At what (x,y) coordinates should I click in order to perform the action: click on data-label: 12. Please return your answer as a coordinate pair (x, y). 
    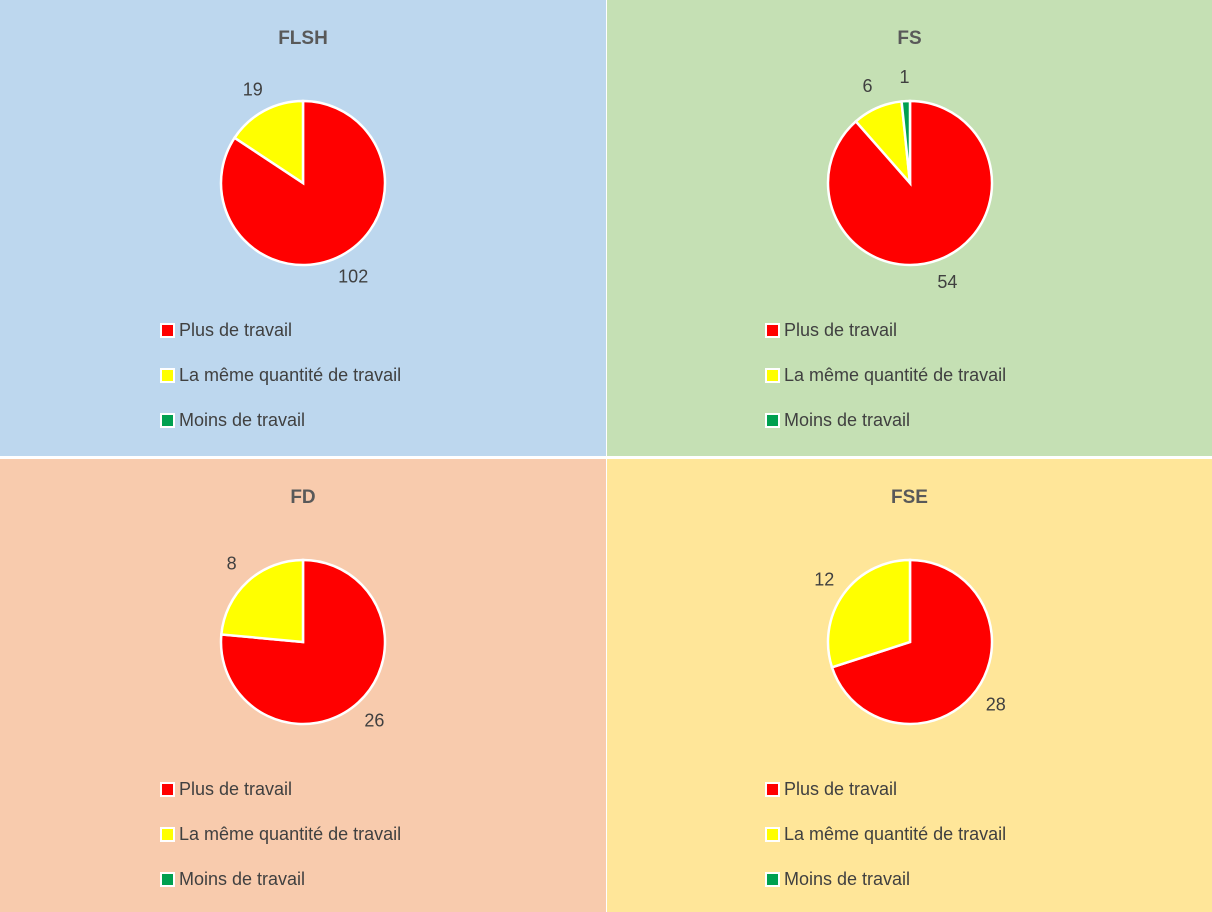
    Looking at the image, I should click on (824, 580).